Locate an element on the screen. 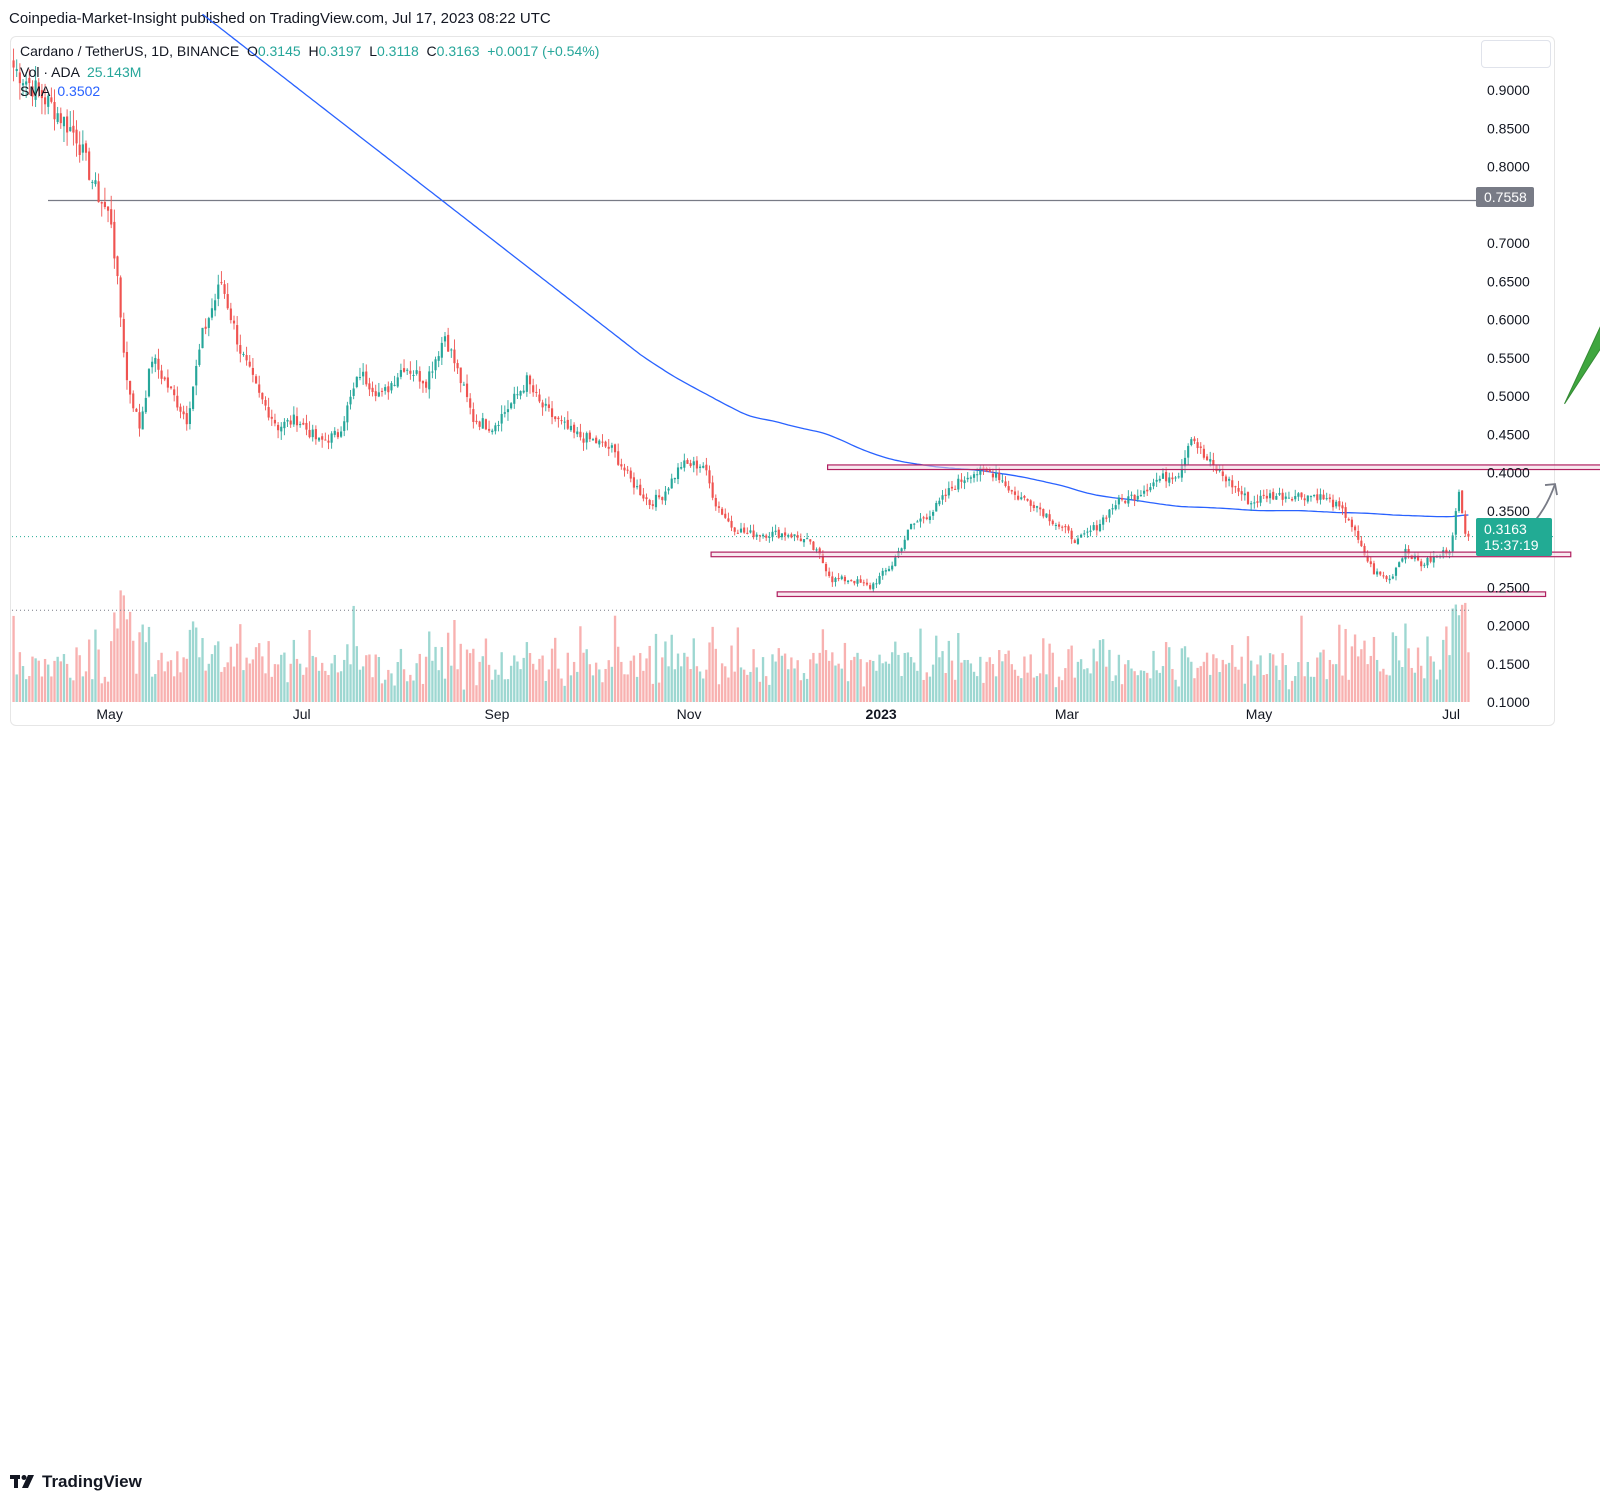 The width and height of the screenshot is (1600, 1492). price-scale-button is located at coordinates (1516, 54).